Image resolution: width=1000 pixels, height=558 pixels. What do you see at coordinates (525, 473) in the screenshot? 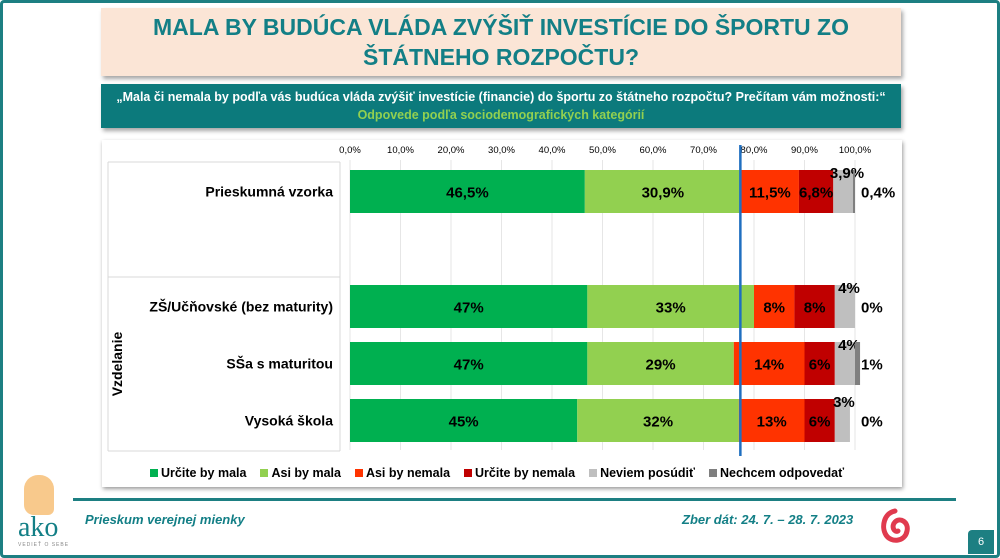
I see `legend-label: Určite by nemala` at bounding box center [525, 473].